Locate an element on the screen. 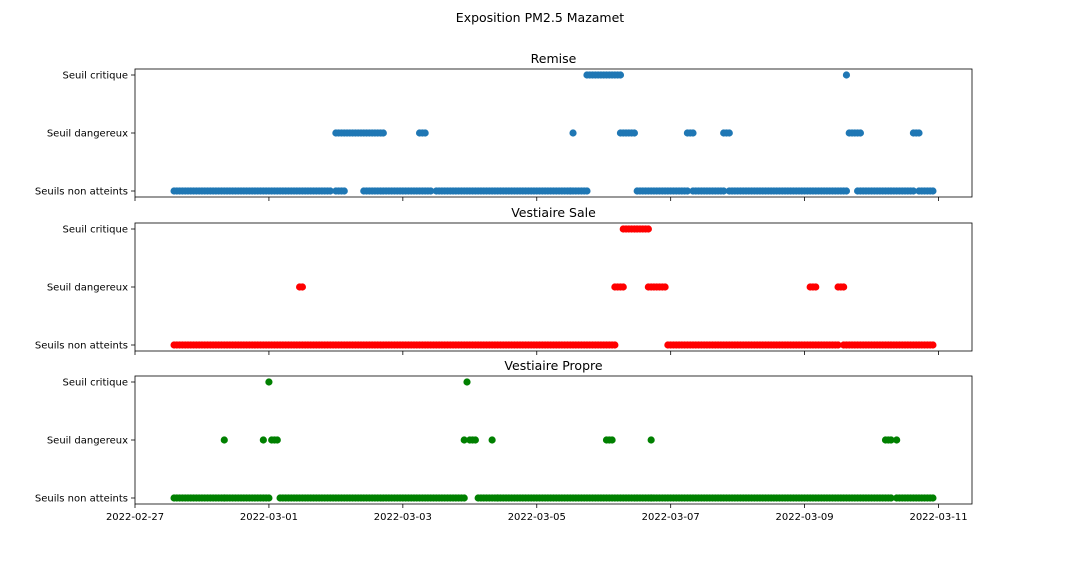 The height and width of the screenshot is (576, 1080). x-tick-label: 2022-03-01 is located at coordinates (269, 517).